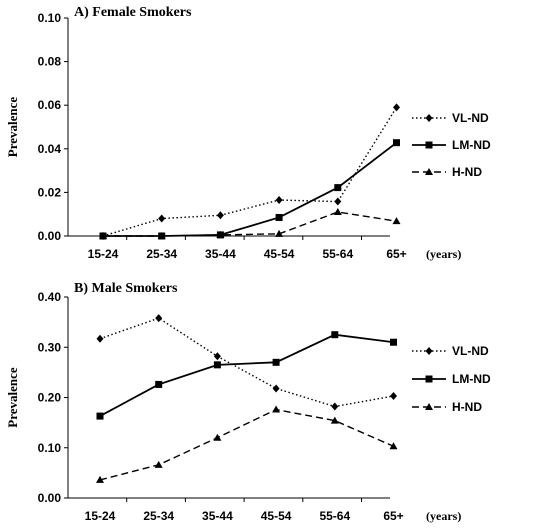 The height and width of the screenshot is (531, 541). I want to click on y-tick-label: 0.30, so click(50, 347).